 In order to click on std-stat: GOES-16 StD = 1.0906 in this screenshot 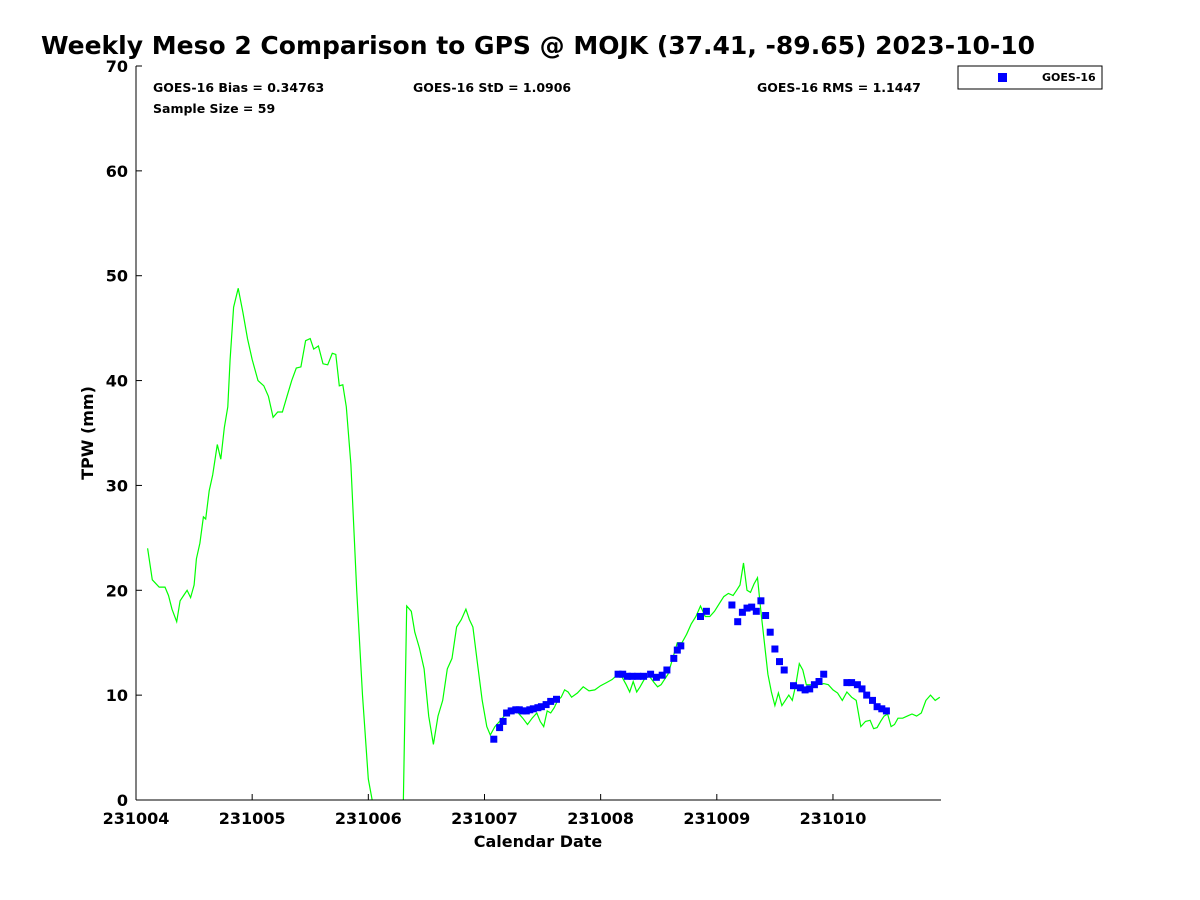, I will do `click(492, 87)`.